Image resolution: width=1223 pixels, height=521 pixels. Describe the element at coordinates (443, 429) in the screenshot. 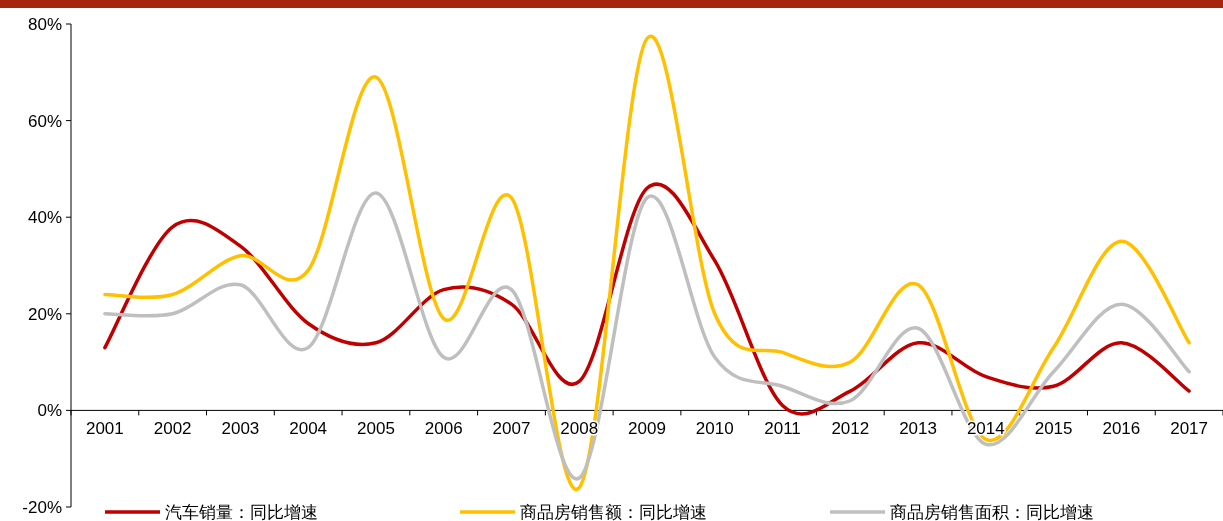

I see `x-tick-label: 2006` at that location.